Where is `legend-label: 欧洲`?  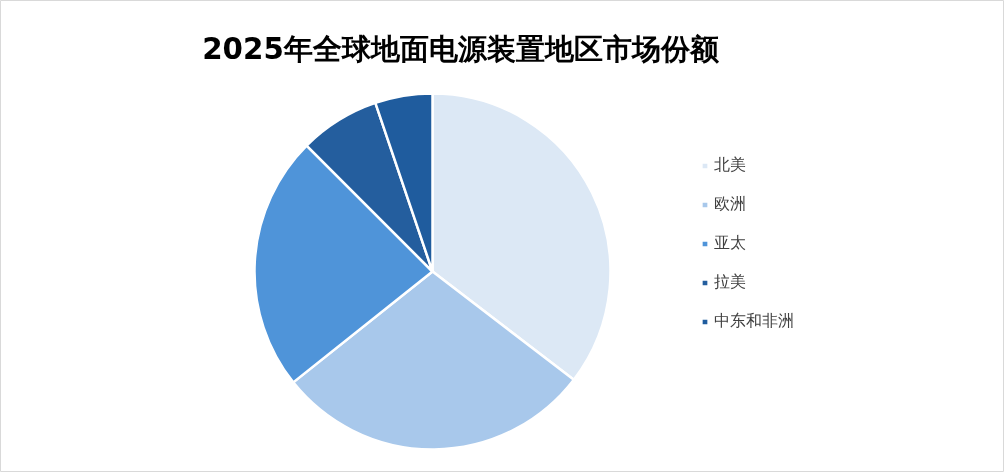 legend-label: 欧洲 is located at coordinates (730, 204).